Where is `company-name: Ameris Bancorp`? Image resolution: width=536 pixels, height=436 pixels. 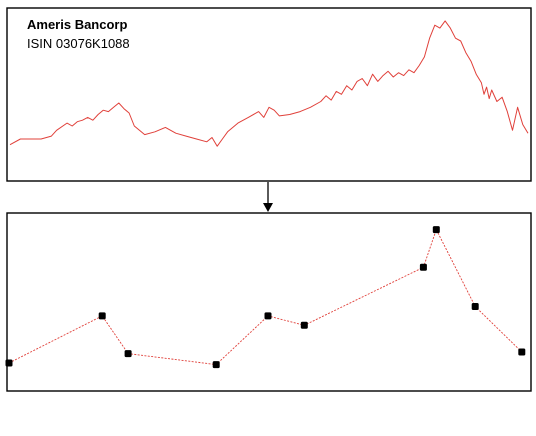
company-name: Ameris Bancorp is located at coordinates (77, 24).